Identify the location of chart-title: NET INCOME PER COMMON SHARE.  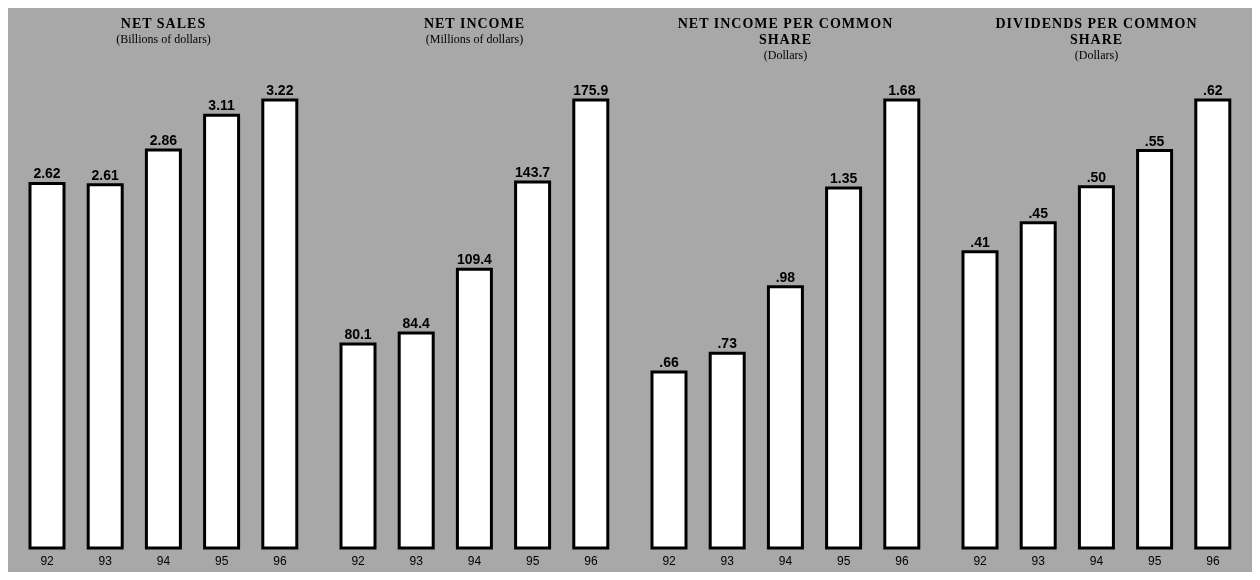
(785, 32).